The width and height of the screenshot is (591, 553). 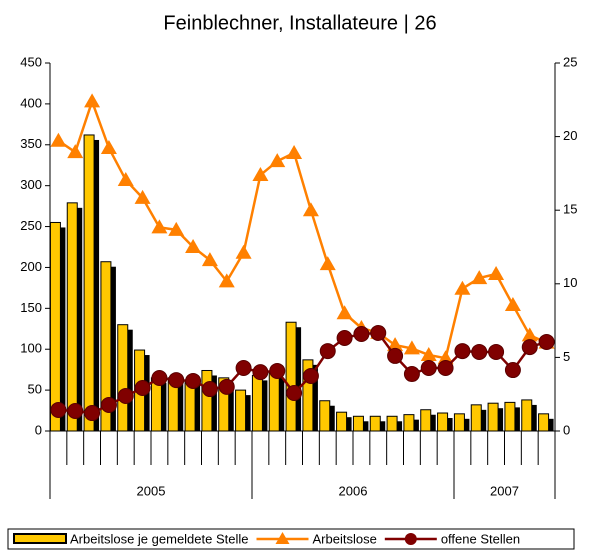 I want to click on y-tick-label: 200, so click(x=31, y=266).